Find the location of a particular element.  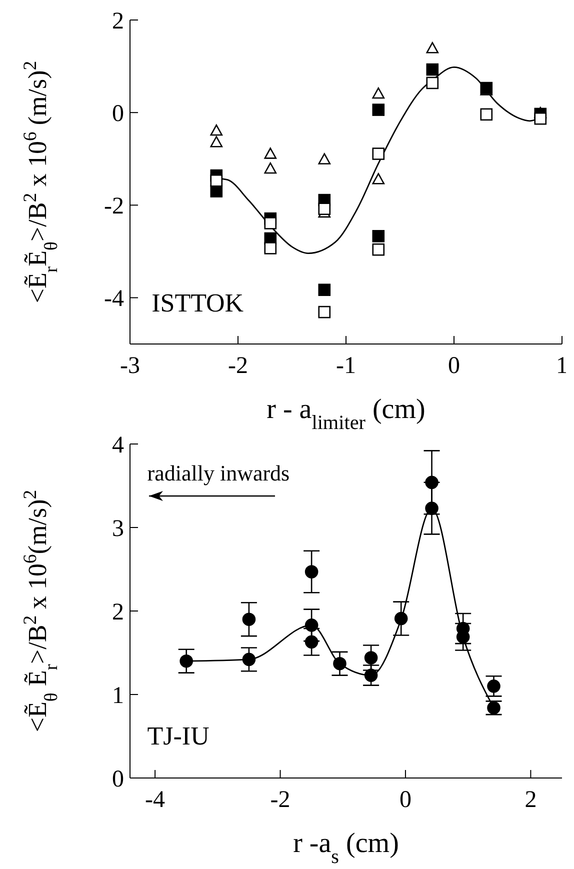

x-axis-title: r -a$_{s}$ (cm) is located at coordinates (346, 848).